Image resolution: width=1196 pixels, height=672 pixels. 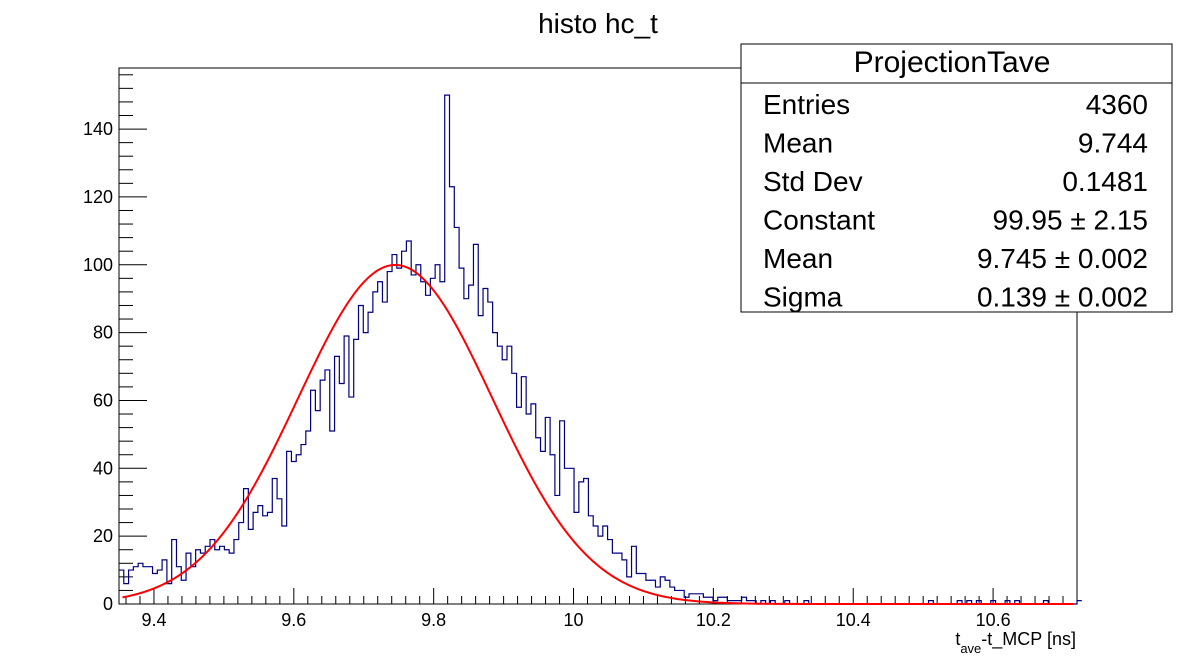 I want to click on y-tick-label: 140, so click(x=98, y=129).